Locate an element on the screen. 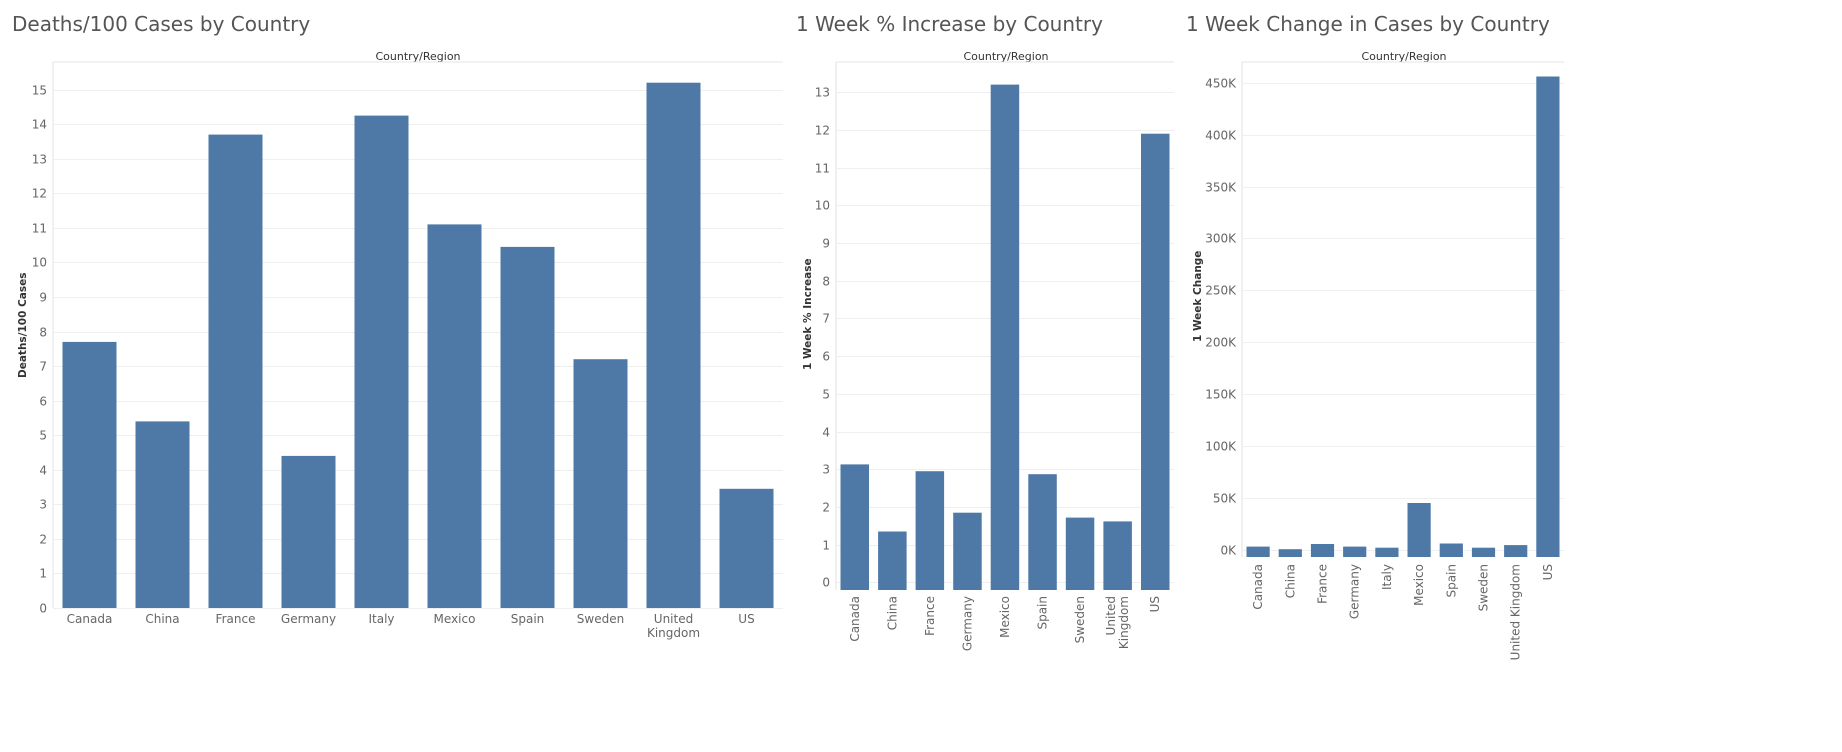  chart-title: Deaths/100 Cases by Country is located at coordinates (161, 24).